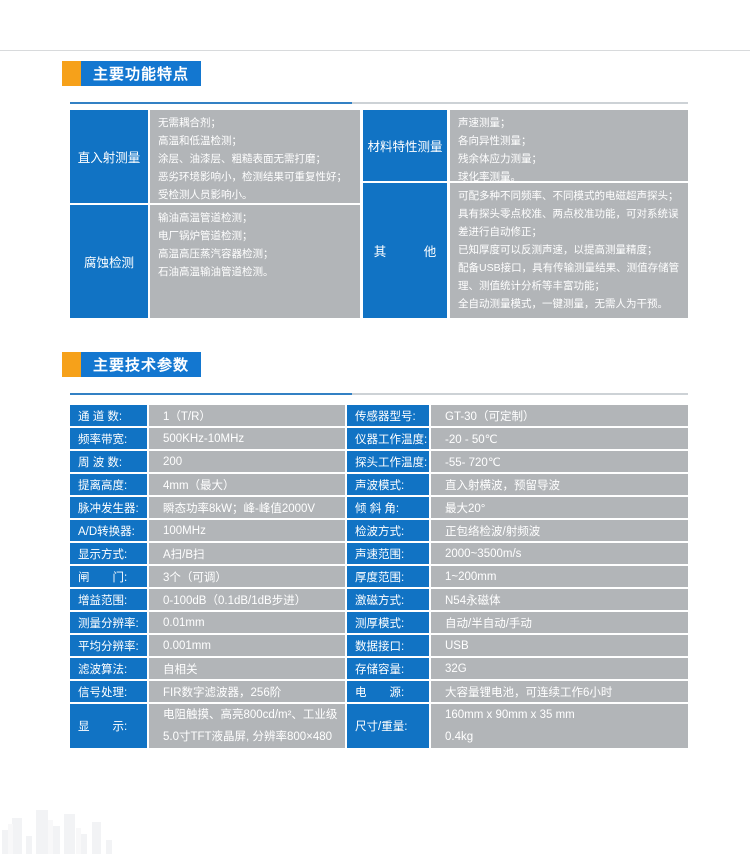 The height and width of the screenshot is (854, 750). I want to click on spec-value-cell: 2000~3500m/s, so click(559, 553).